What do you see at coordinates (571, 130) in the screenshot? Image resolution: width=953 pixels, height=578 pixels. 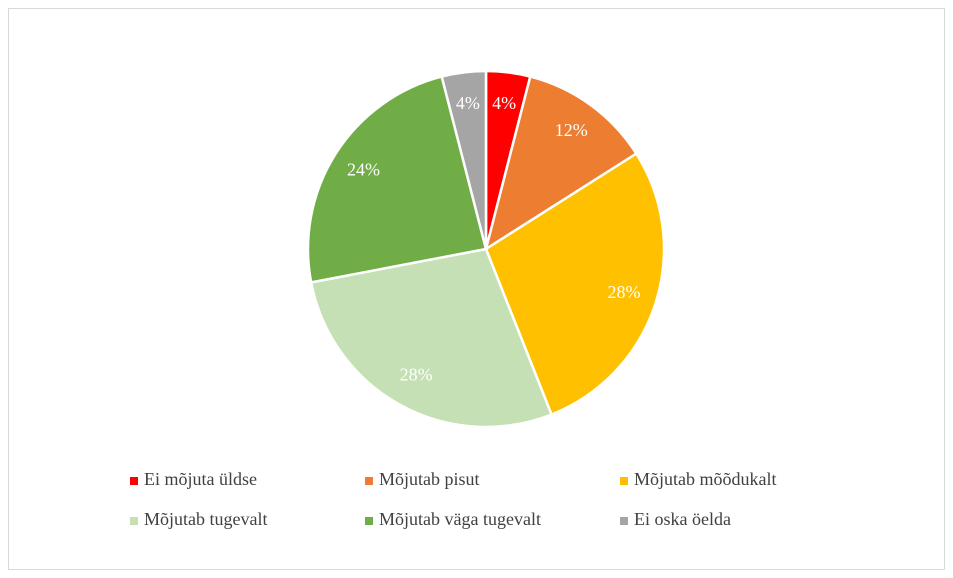 I see `data-label: 12%` at bounding box center [571, 130].